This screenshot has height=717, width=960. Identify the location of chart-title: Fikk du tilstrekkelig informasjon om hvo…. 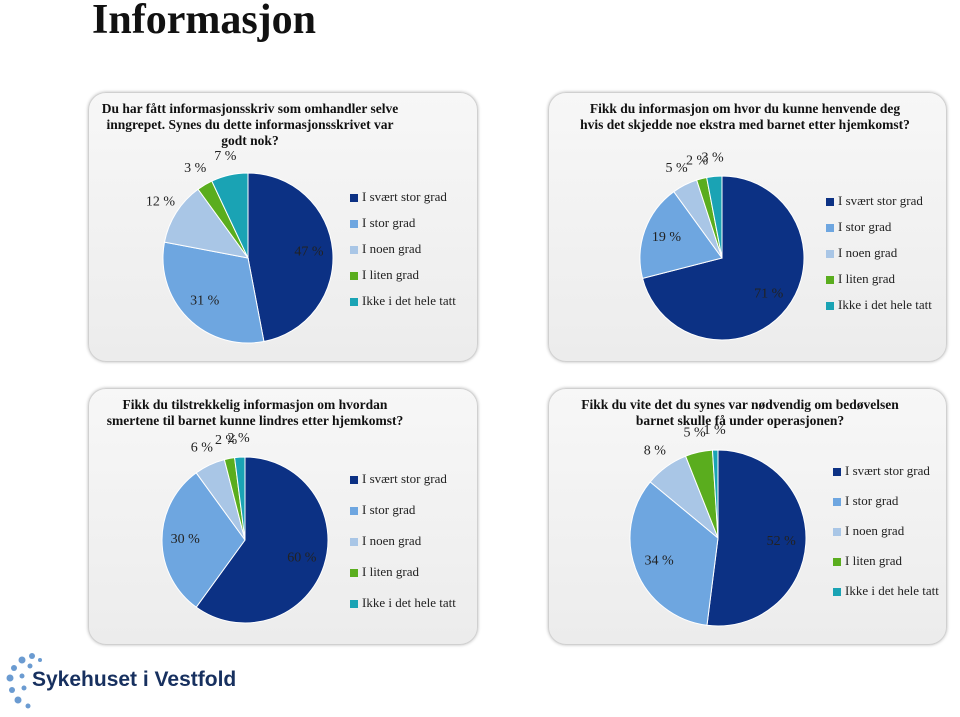
(255, 412).